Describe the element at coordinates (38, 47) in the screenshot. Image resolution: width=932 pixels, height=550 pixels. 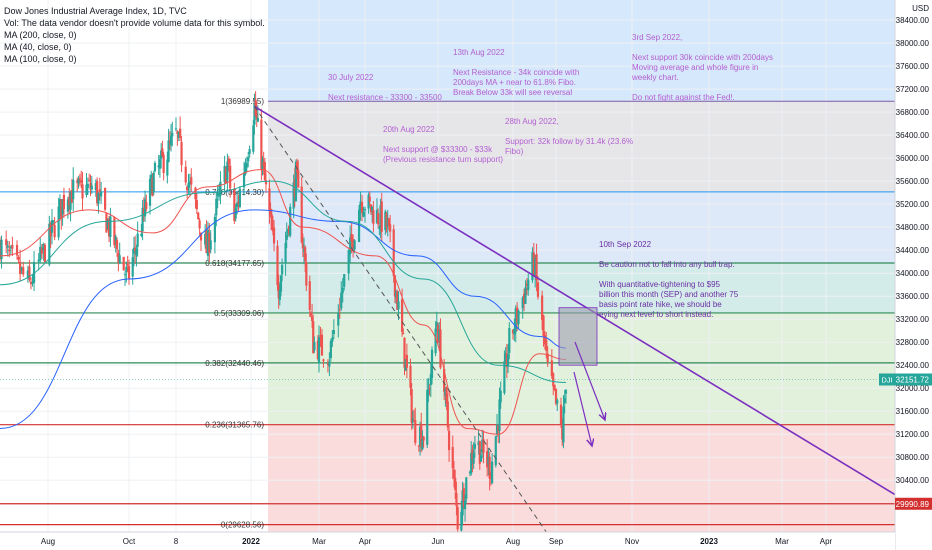
I see `ma-40-legend: MA (40, close, 0)` at that location.